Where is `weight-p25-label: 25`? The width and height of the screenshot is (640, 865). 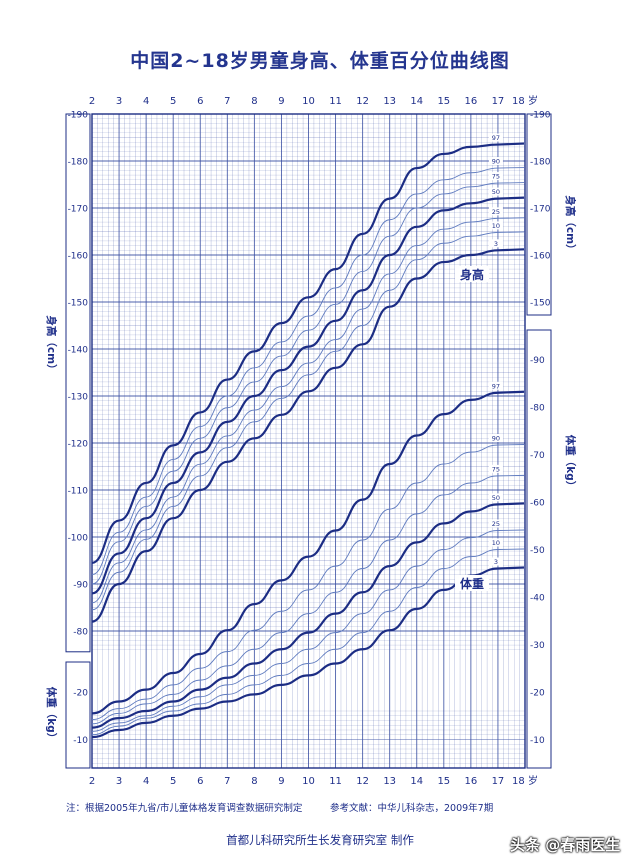
weight-p25-label: 25 is located at coordinates (496, 524).